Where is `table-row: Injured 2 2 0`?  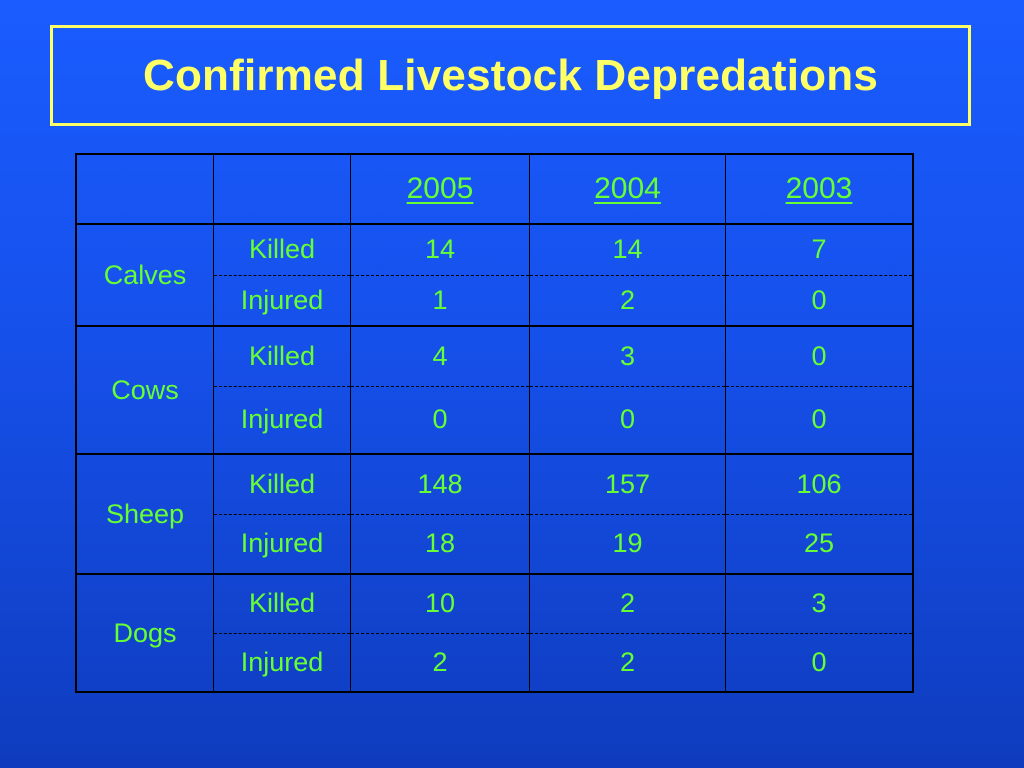 table-row: Injured 2 2 0 is located at coordinates (495, 663).